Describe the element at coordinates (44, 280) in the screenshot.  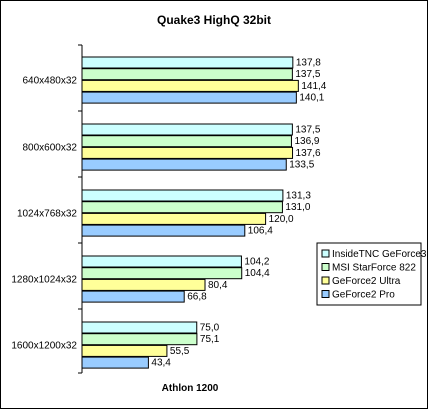
I see `category-label: 1280x1024x32` at that location.